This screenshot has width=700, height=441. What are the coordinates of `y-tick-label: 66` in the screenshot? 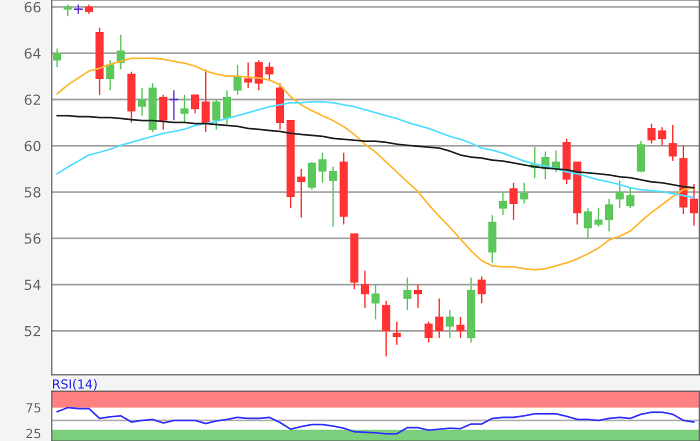 It's located at (32, 7).